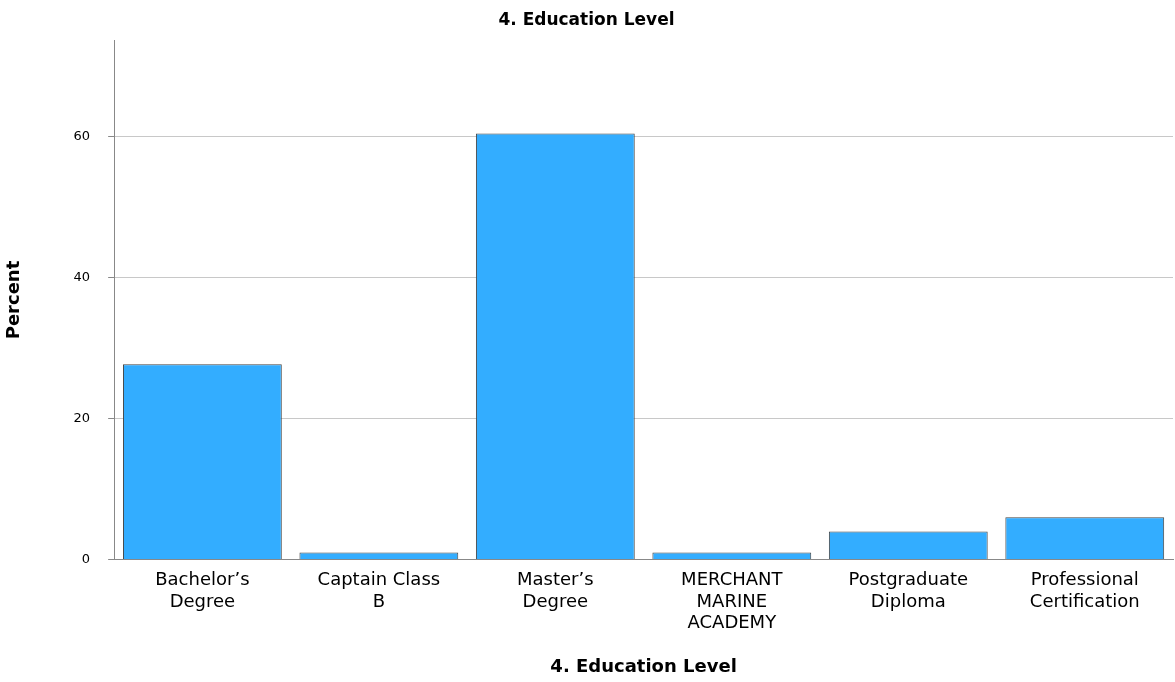 Image resolution: width=1175 pixels, height=682 pixels. What do you see at coordinates (82, 135) in the screenshot?
I see `y-tick-label: 60` at bounding box center [82, 135].